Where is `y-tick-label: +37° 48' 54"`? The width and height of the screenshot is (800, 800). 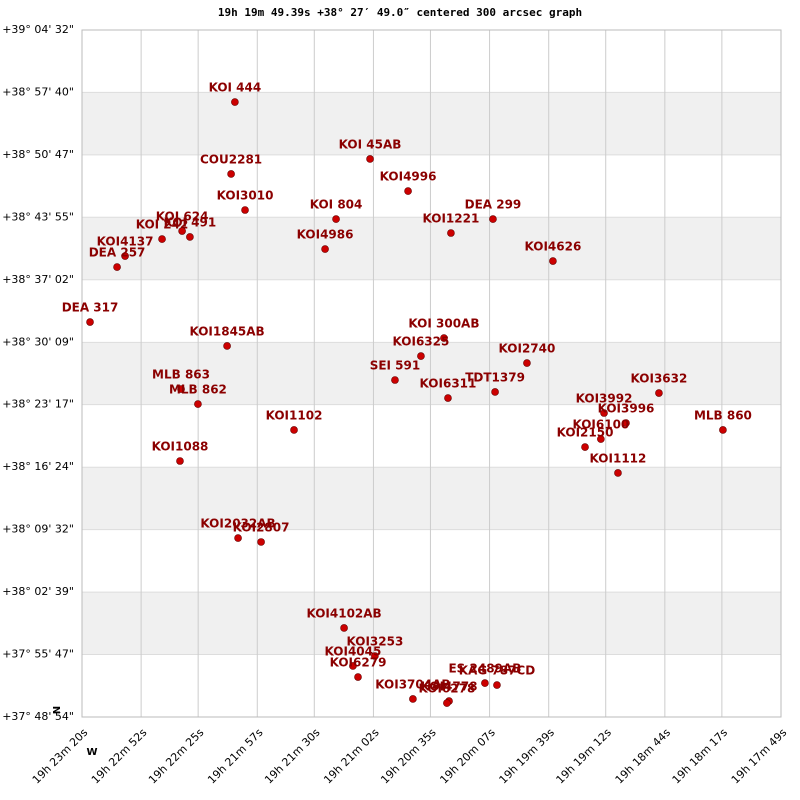 y-tick-label: +37° 48' 54" is located at coordinates (38, 716).